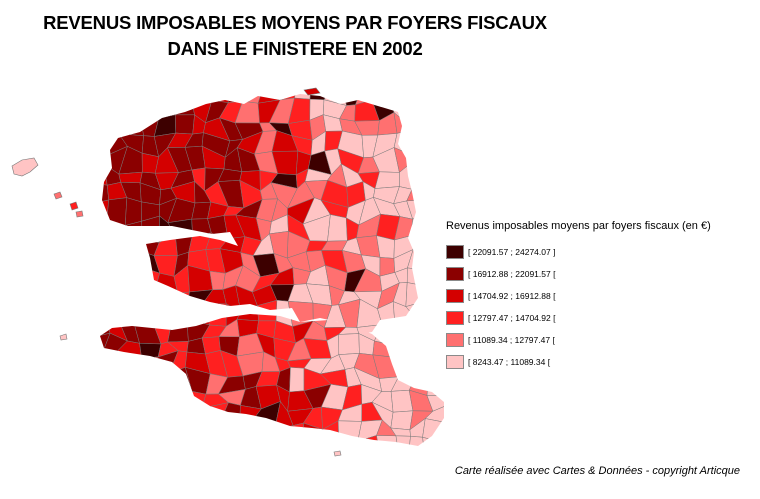 Image resolution: width=760 pixels, height=499 pixels. What do you see at coordinates (337, 453) in the screenshot?
I see `island-glenan` at bounding box center [337, 453].